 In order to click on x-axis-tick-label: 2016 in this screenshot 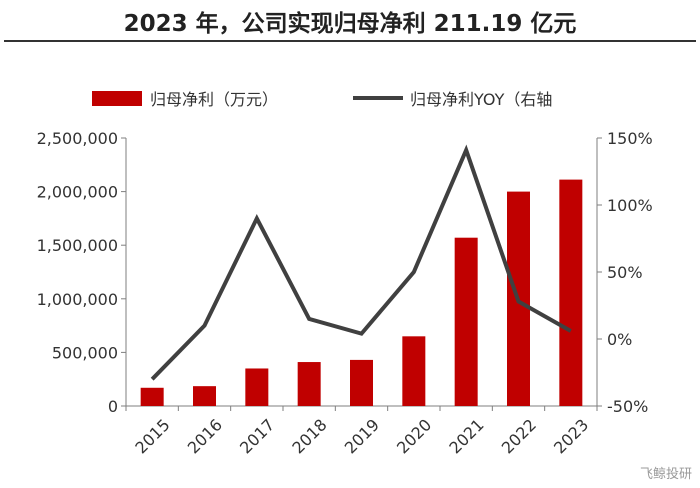, I will do `click(205, 436)`.